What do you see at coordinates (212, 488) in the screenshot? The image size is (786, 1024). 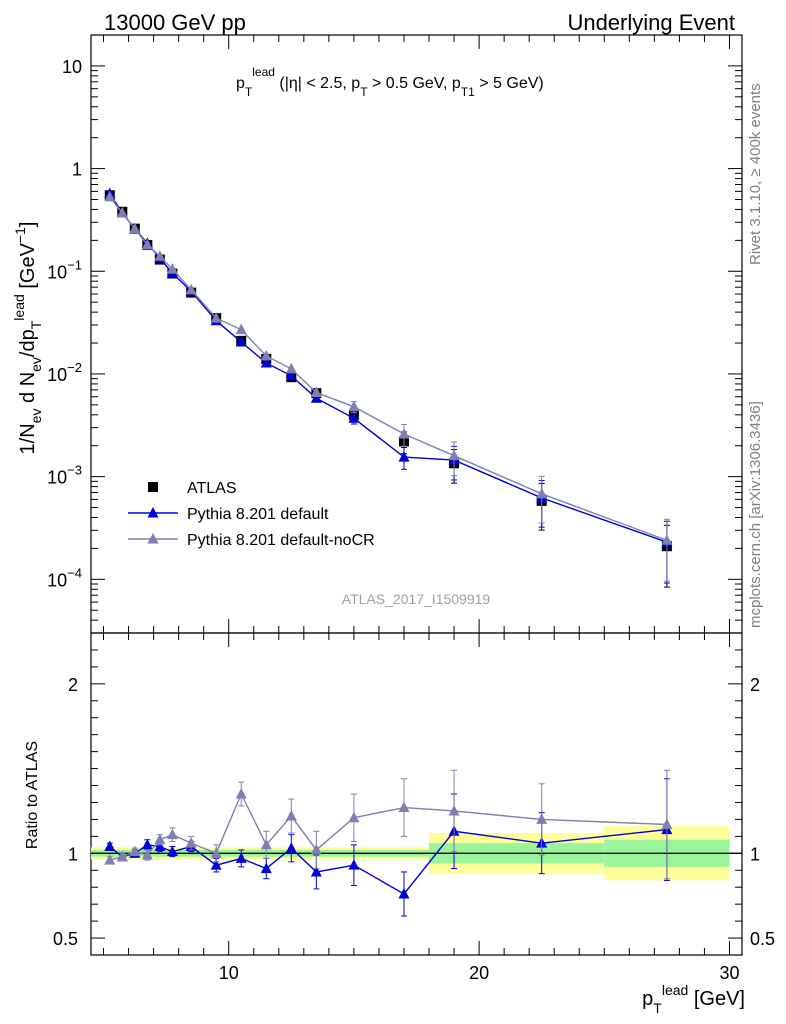 I see `legend-label: ATLAS` at bounding box center [212, 488].